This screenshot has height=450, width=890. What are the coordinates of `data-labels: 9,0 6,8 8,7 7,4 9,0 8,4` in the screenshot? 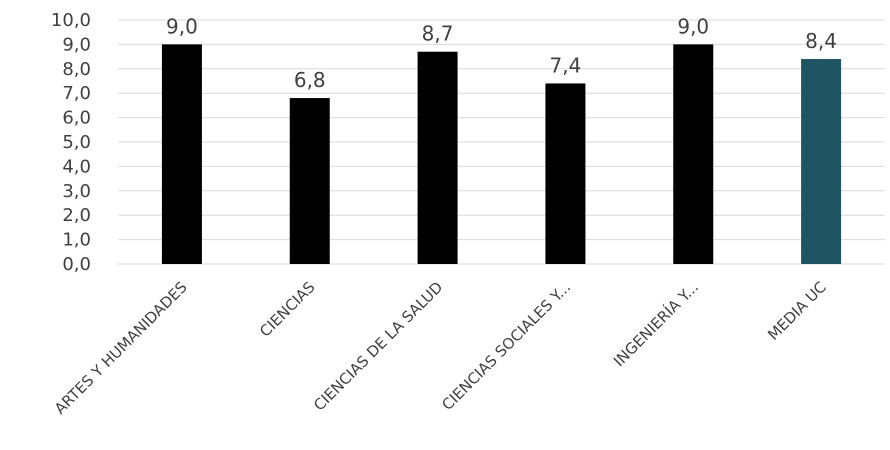 It's located at (501, 53).